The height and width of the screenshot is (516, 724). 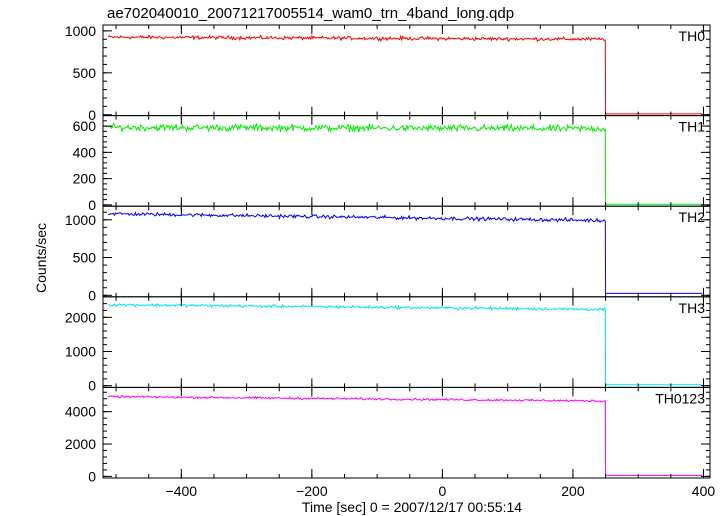 What do you see at coordinates (182, 491) in the screenshot?
I see `x-tick-label: −400` at bounding box center [182, 491].